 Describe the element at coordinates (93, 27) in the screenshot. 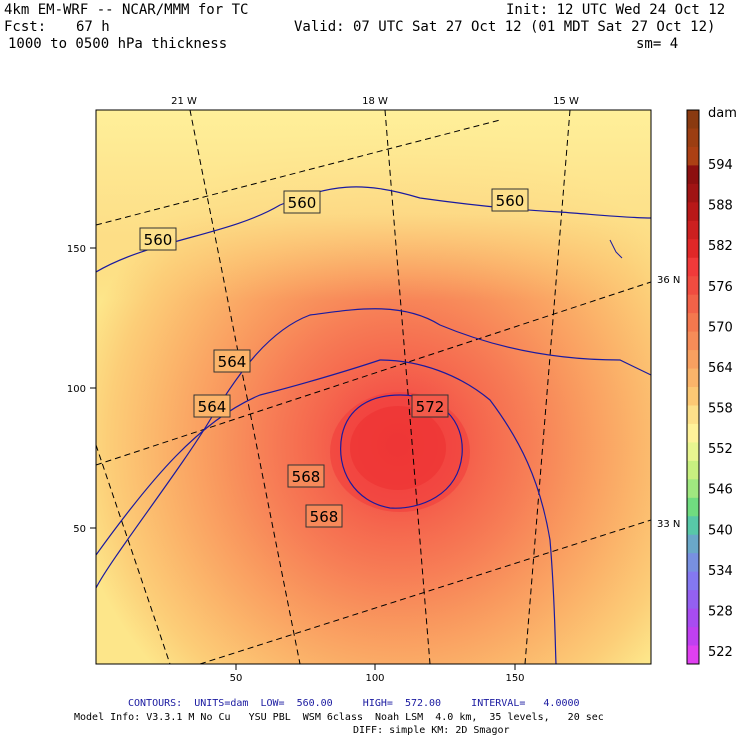

I see `forecast-hour: 67 h` at that location.